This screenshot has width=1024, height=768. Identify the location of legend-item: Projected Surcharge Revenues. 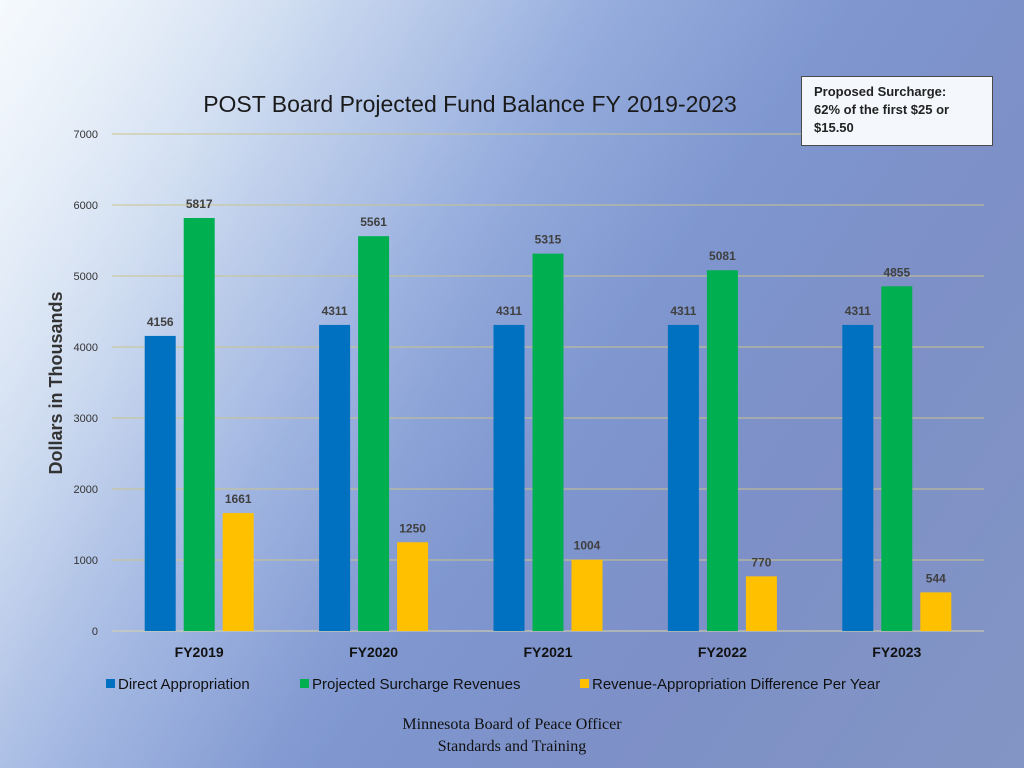
(410, 684).